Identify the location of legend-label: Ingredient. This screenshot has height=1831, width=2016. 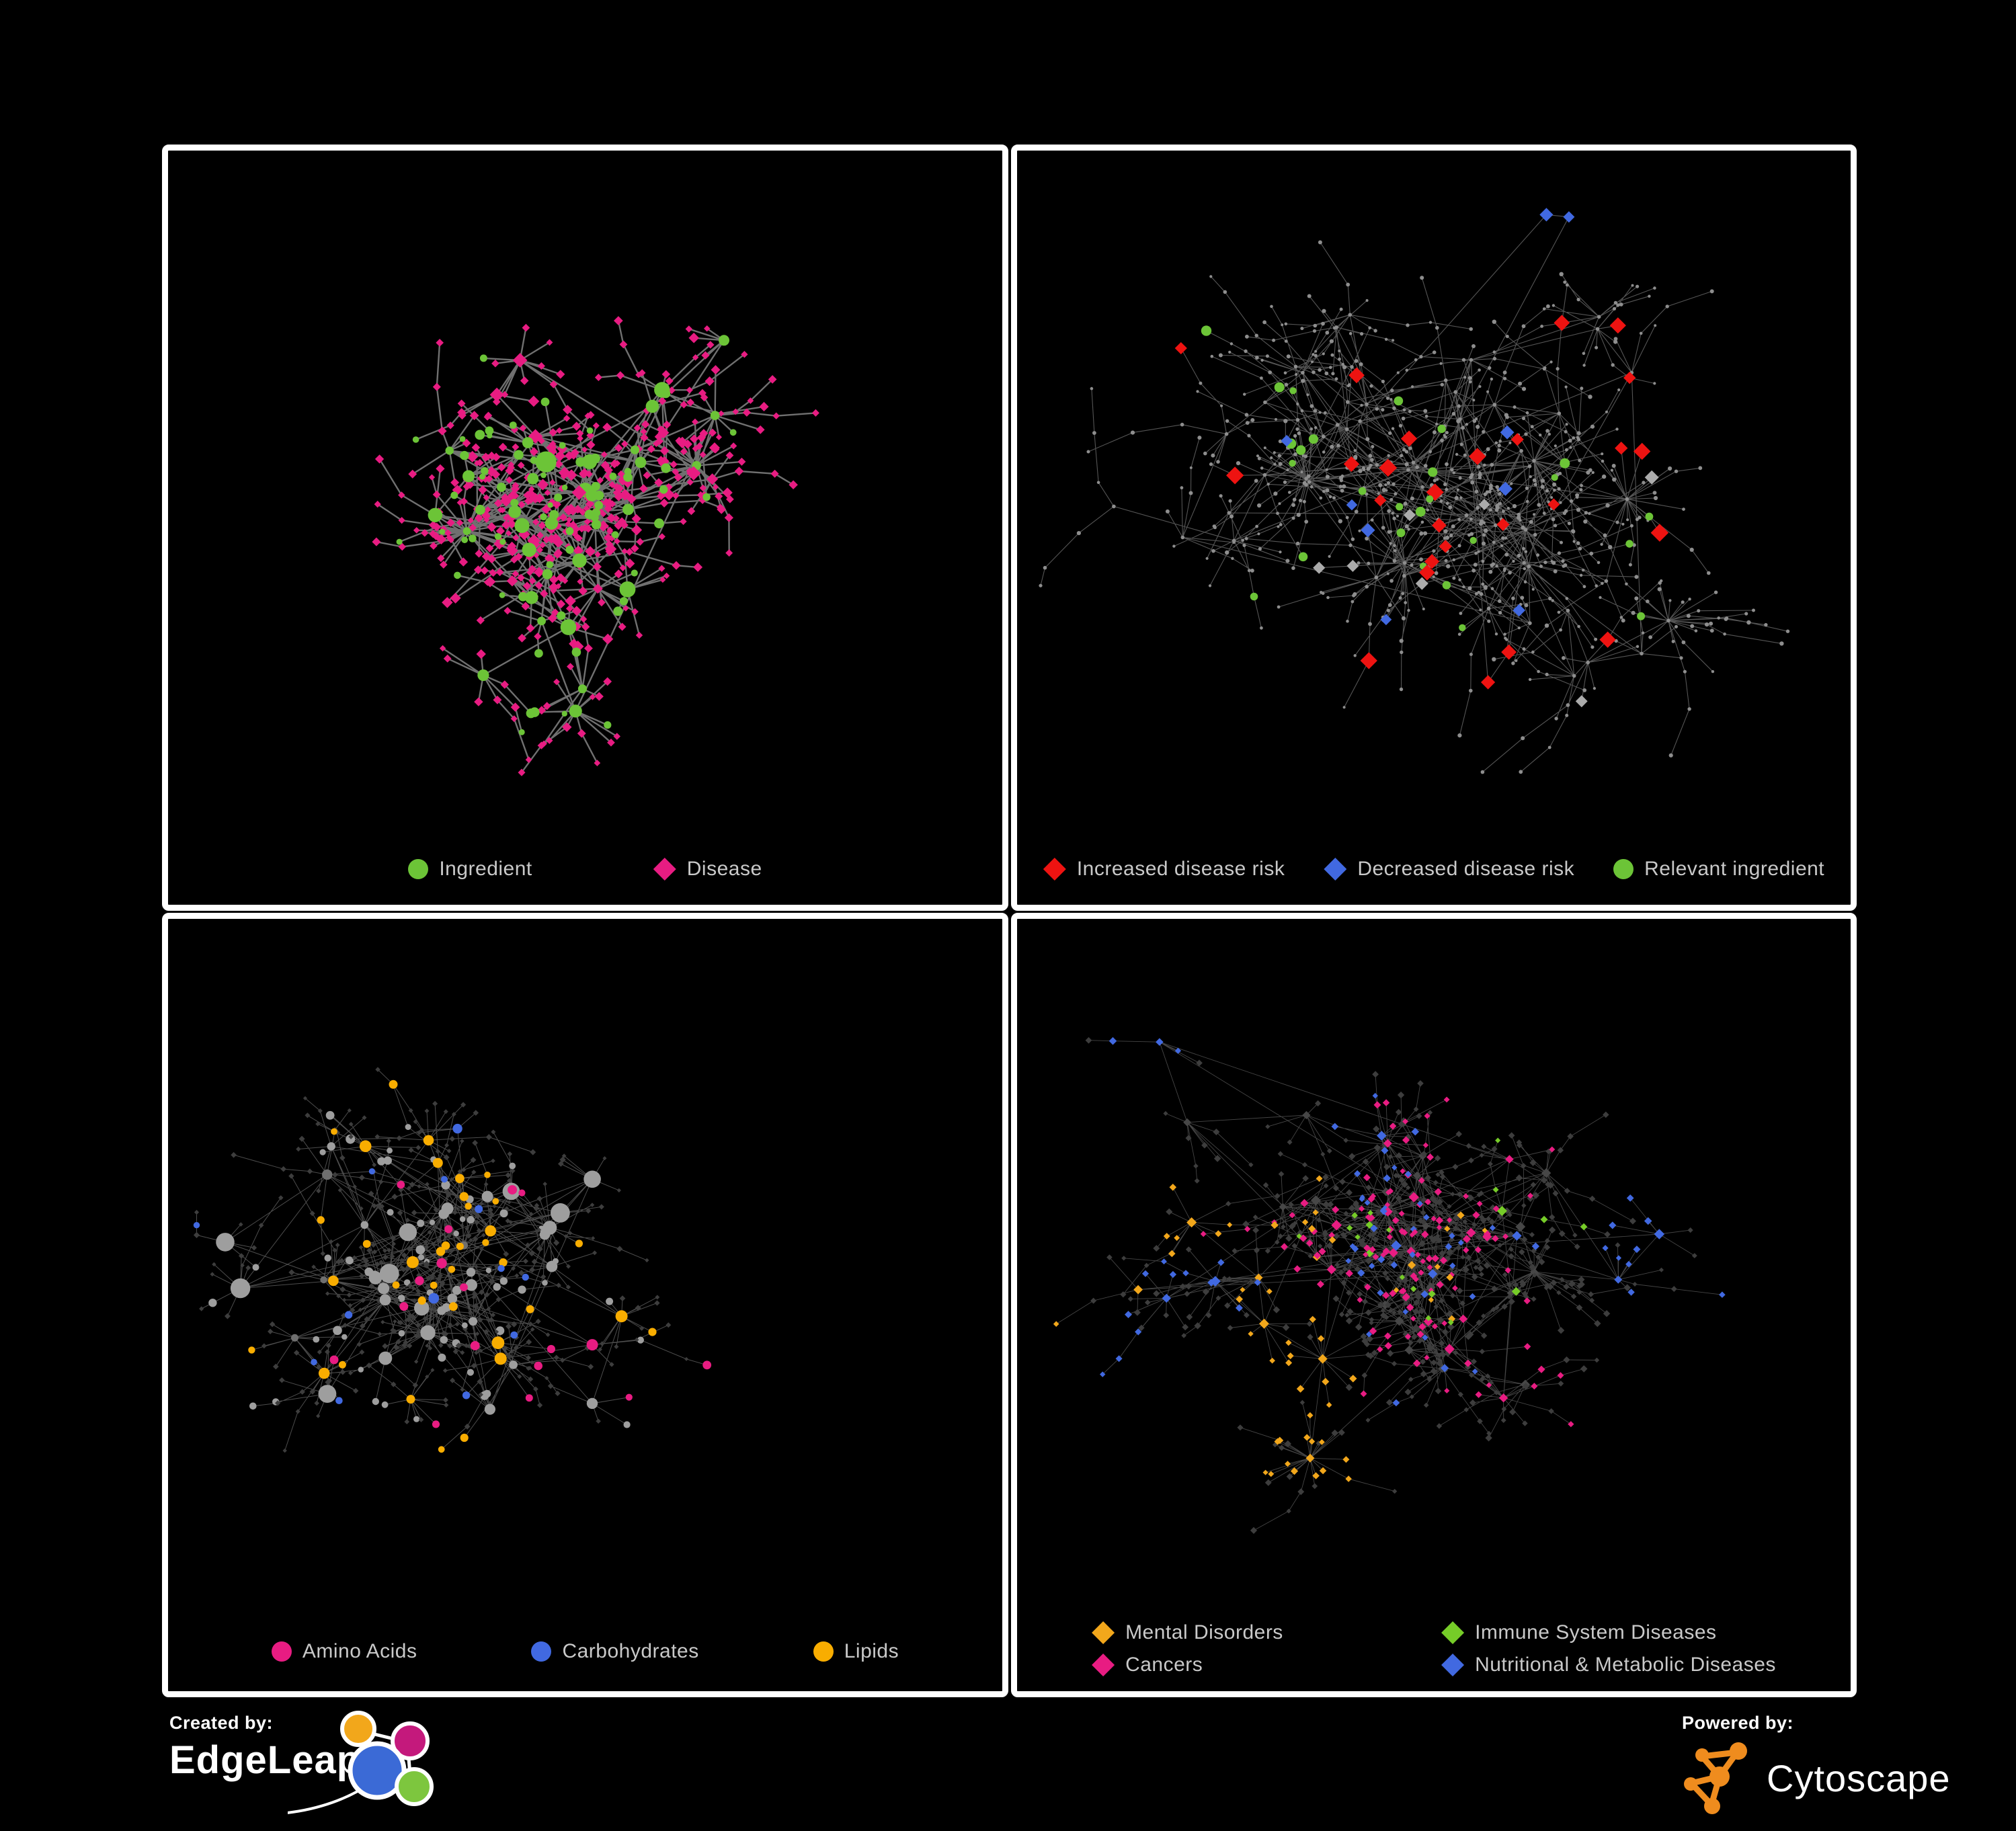
(485, 869).